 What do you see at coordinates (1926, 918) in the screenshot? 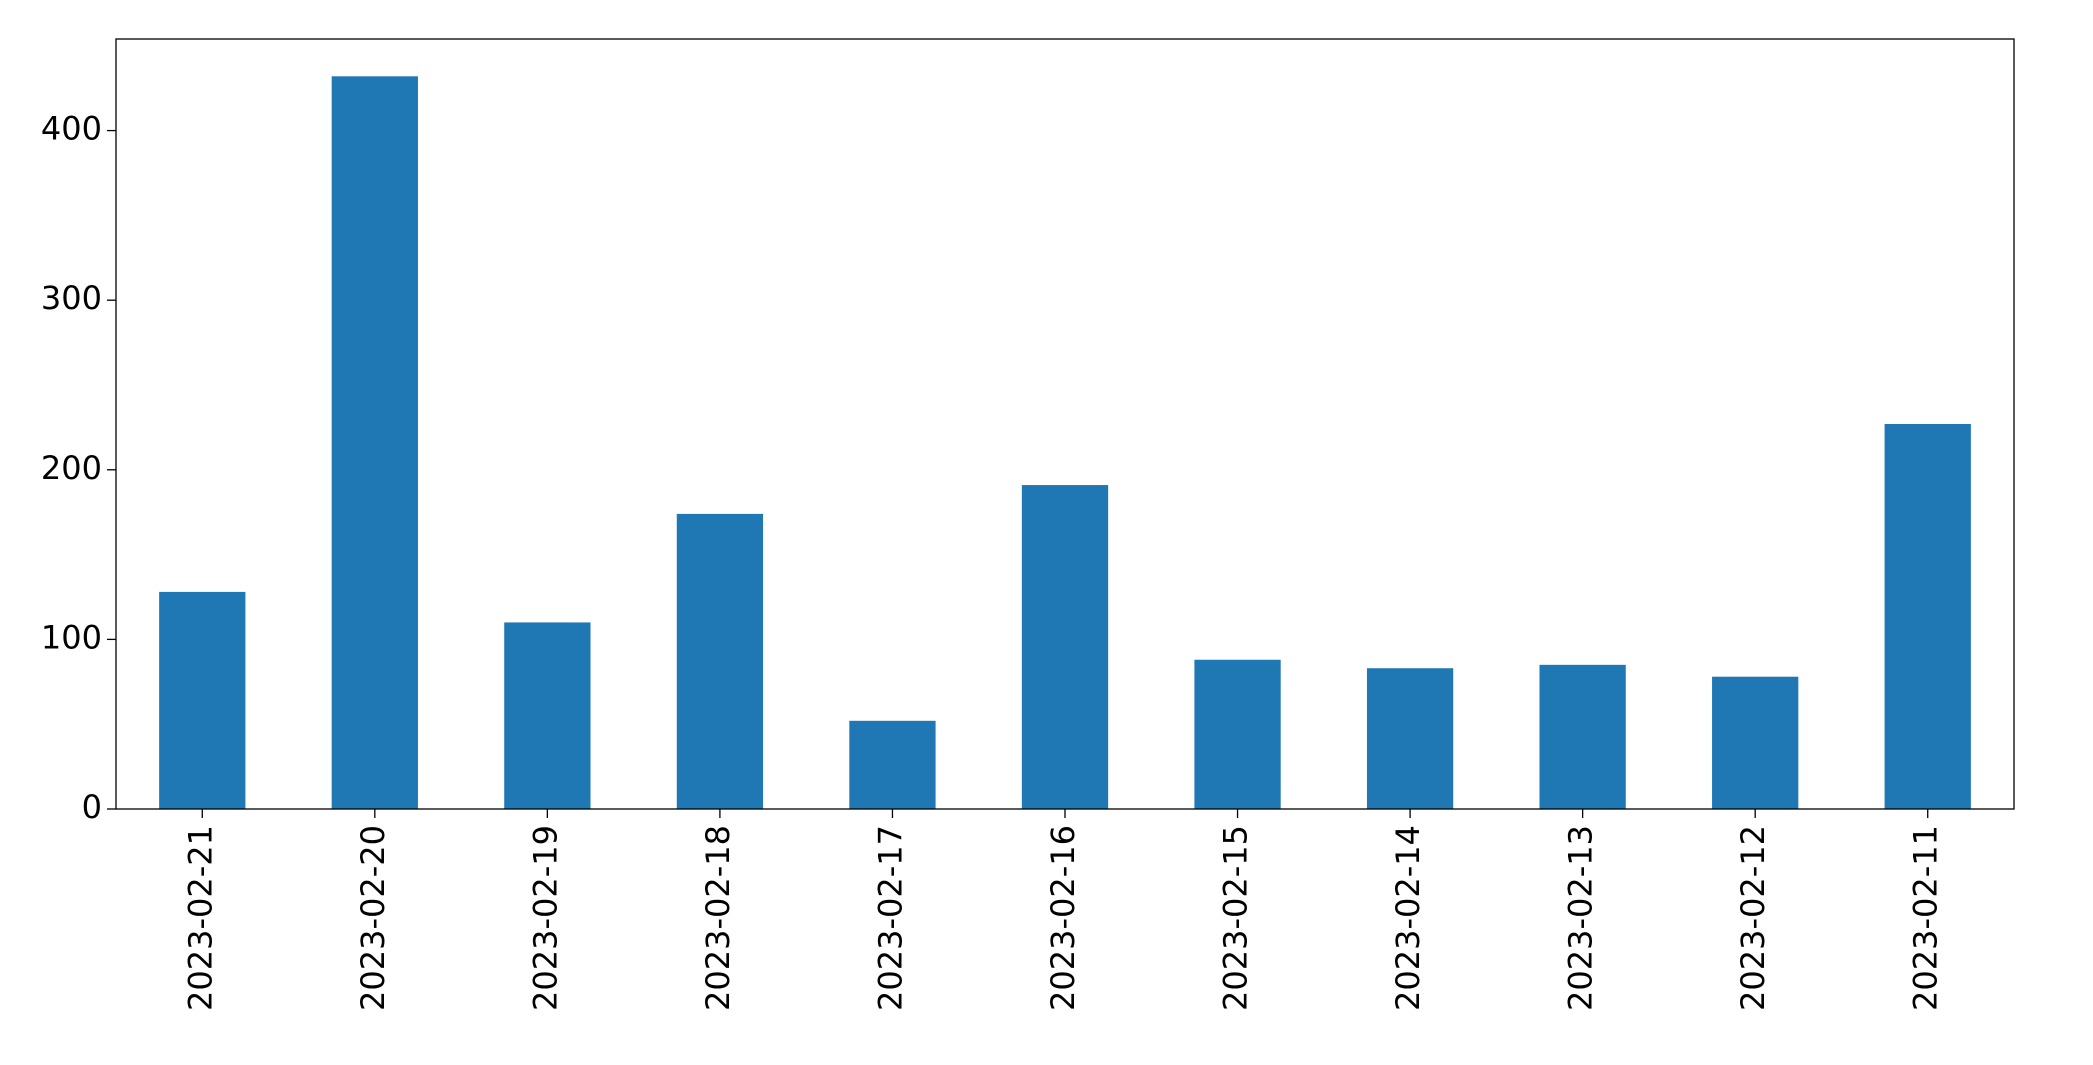
I see `x-tick-label: 2023-02-11` at bounding box center [1926, 918].